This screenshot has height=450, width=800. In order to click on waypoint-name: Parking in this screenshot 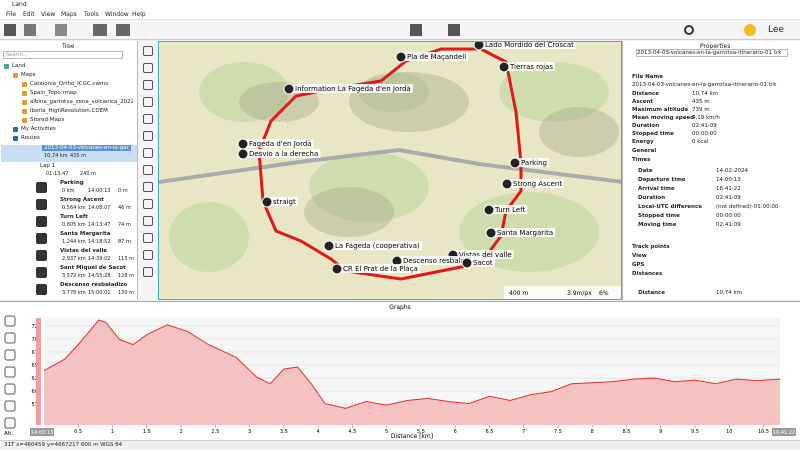, I will do `click(72, 183)`.